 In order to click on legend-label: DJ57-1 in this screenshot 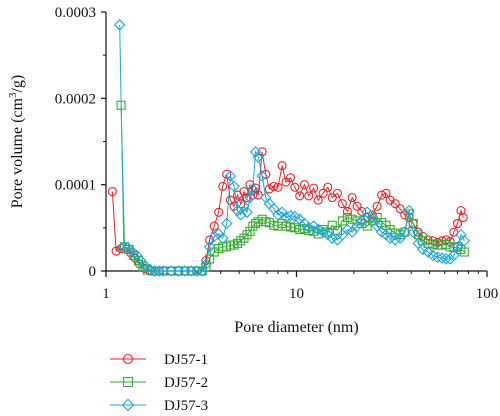, I will do `click(186, 360)`.